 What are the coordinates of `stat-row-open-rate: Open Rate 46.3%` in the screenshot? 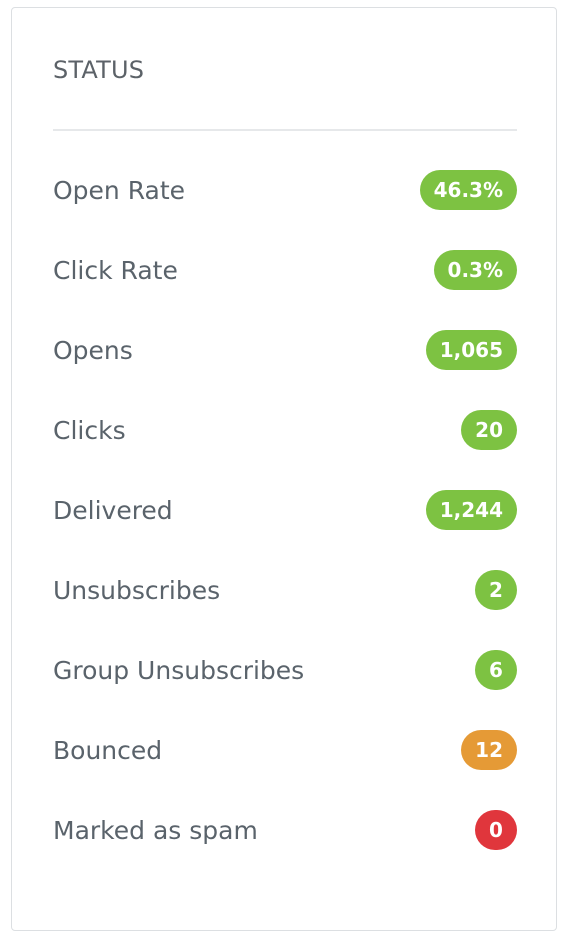 It's located at (285, 190).